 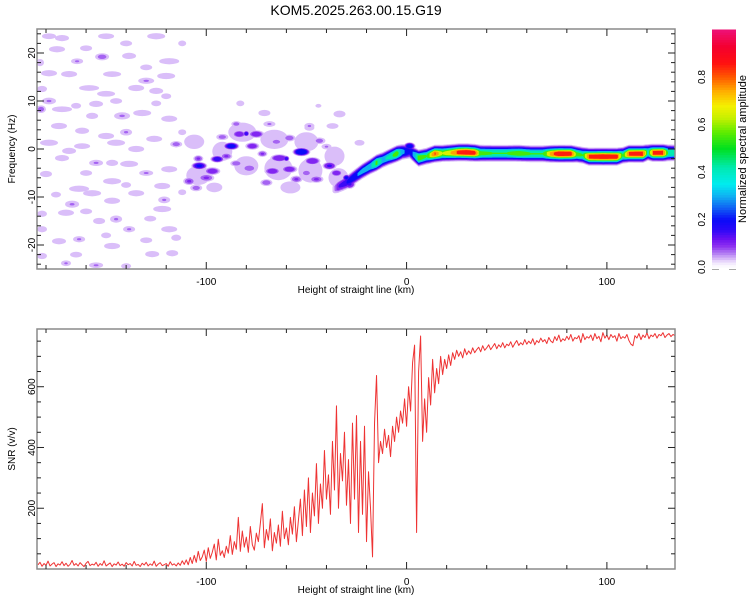 I want to click on x-tick-label: 0, so click(x=407, y=582).